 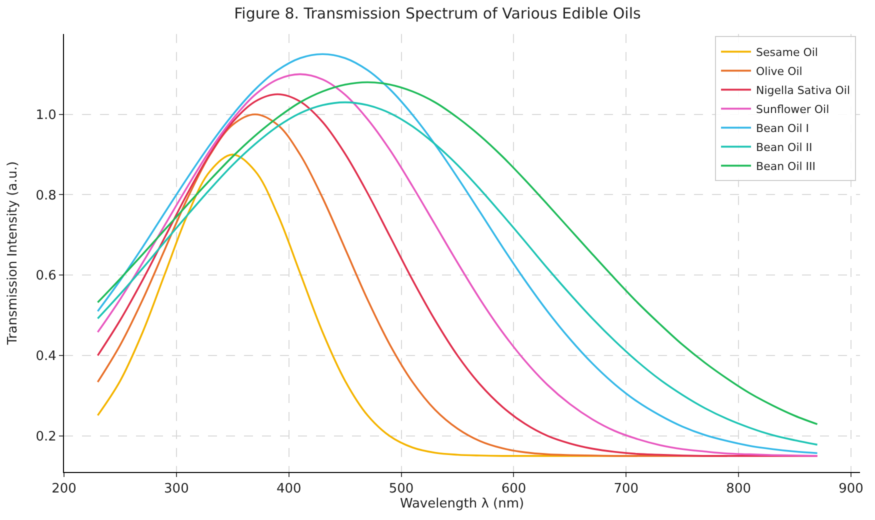 I want to click on x-tick-label: 800, so click(x=738, y=489).